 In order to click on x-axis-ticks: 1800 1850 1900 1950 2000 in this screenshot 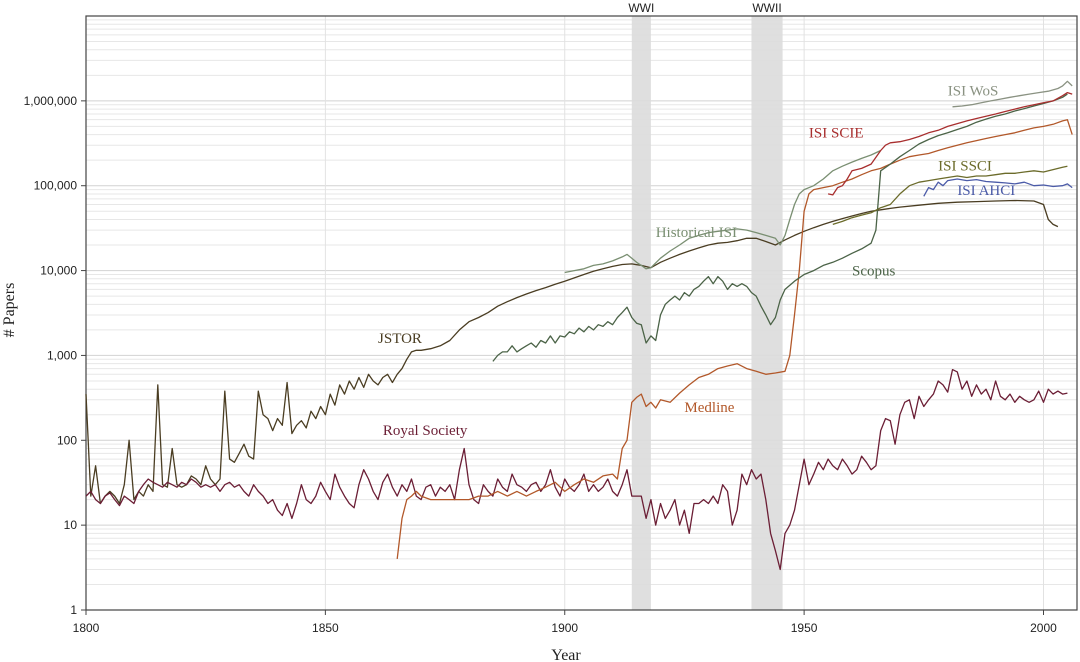, I will do `click(565, 622)`.